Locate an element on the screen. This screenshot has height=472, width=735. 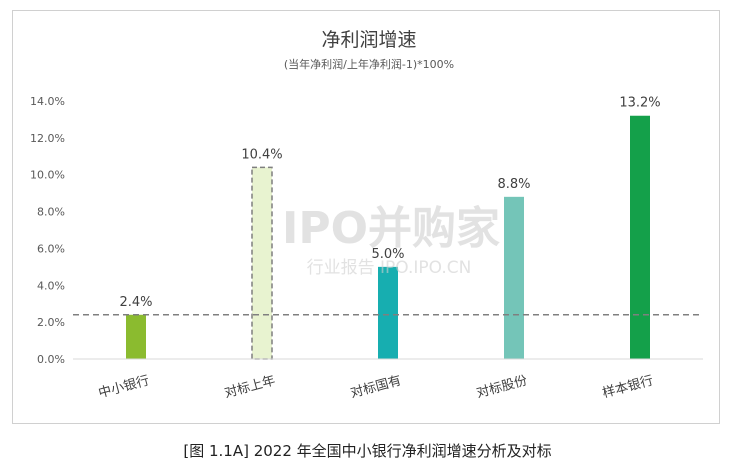
y-tick-label: 2.0% is located at coordinates (51, 322).